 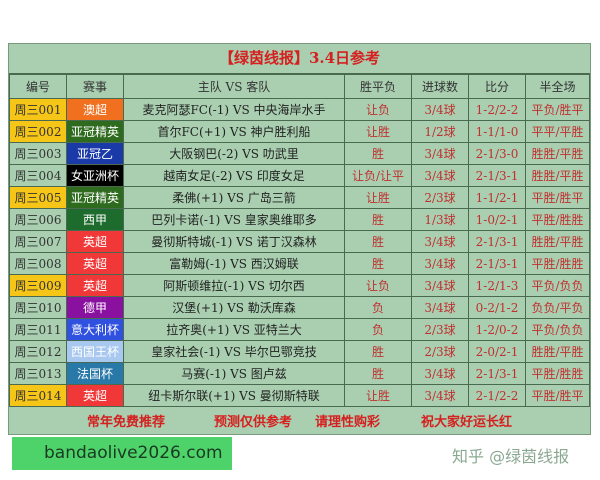 What do you see at coordinates (557, 285) in the screenshot?
I see `htft-cell: 平负/负负` at bounding box center [557, 285].